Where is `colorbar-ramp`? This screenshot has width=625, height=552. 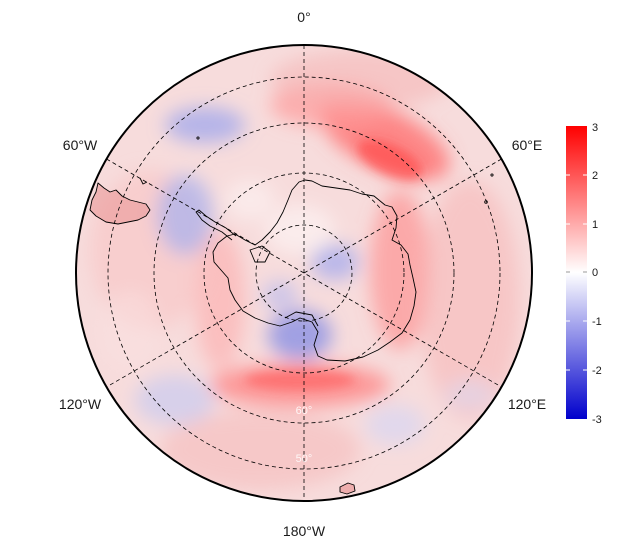
colorbar-ramp is located at coordinates (576, 272).